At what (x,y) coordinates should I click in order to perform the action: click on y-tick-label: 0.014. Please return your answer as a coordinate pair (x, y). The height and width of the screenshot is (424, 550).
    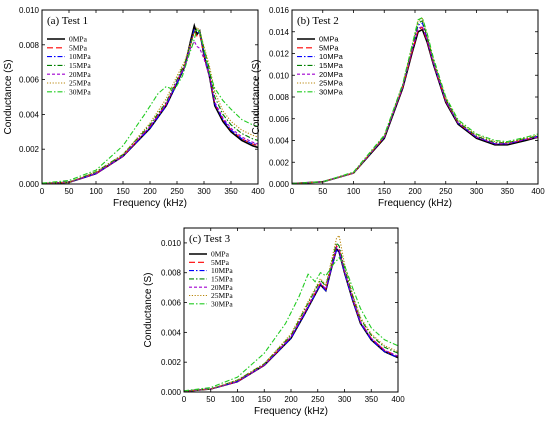
    Looking at the image, I should click on (279, 32).